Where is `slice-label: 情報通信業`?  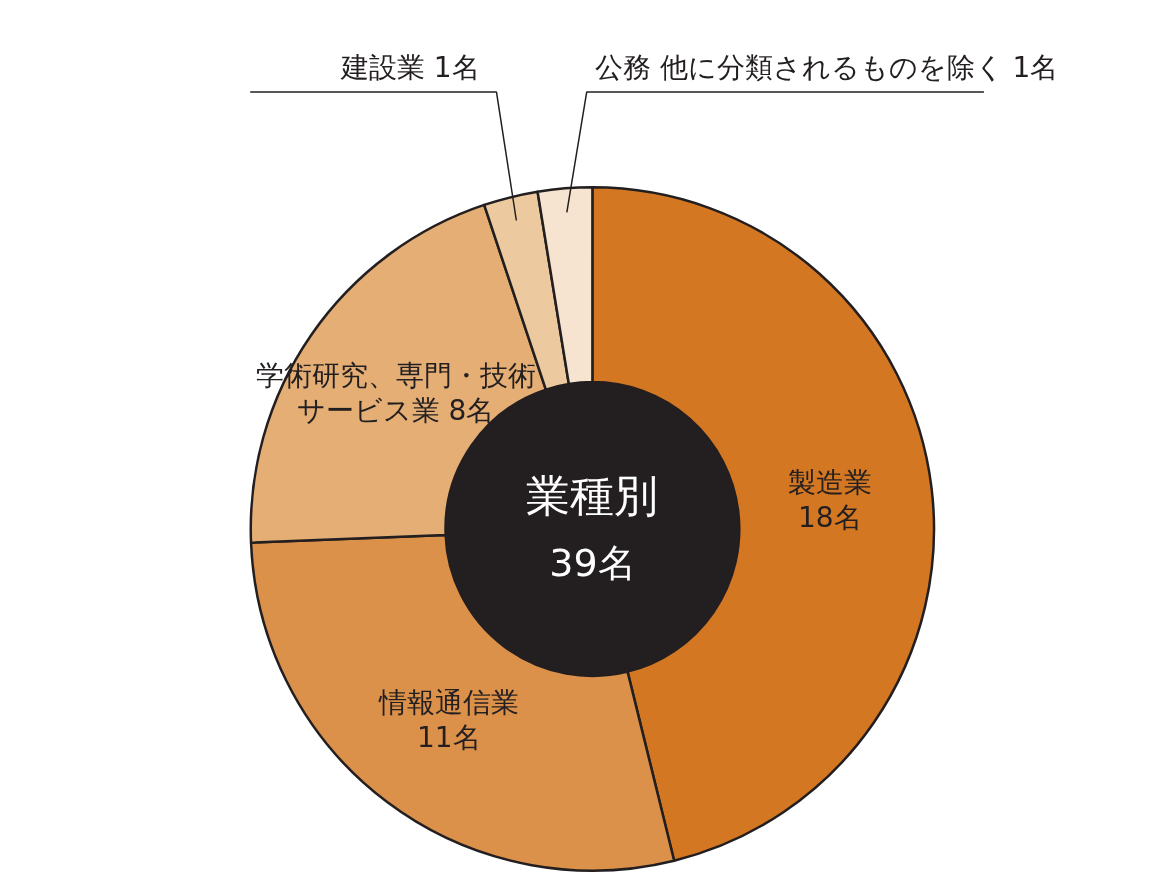
slice-label: 情報通信業 is located at coordinates (448, 703).